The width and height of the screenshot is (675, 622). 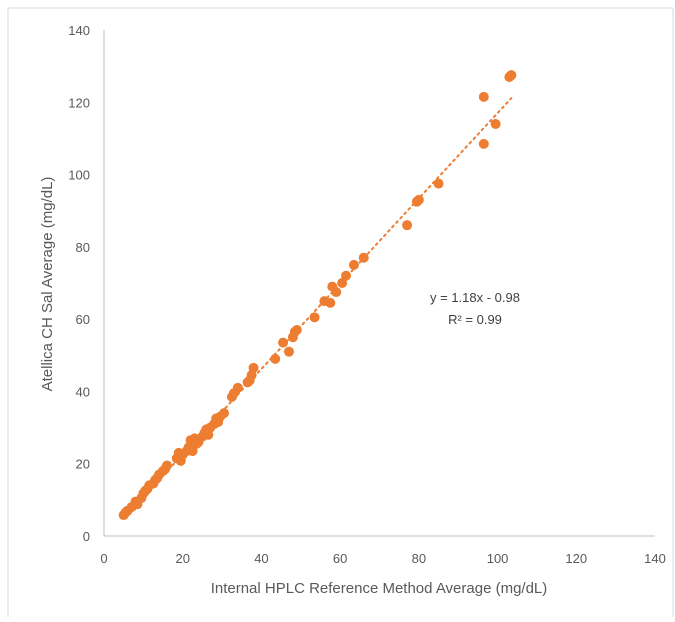 I want to click on trendline-r-squared: R² = 0.99, so click(x=475, y=319).